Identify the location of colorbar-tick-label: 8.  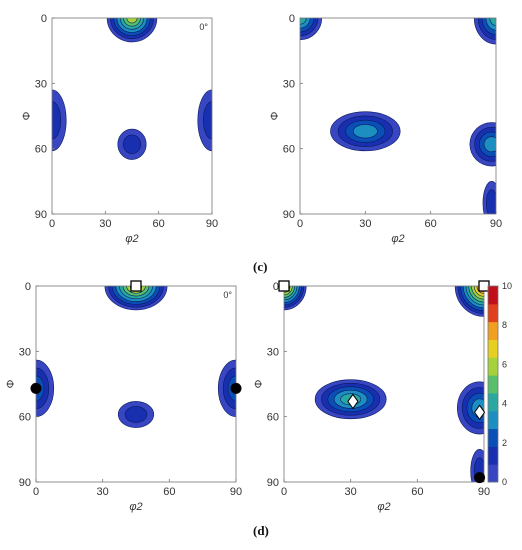
(504, 325).